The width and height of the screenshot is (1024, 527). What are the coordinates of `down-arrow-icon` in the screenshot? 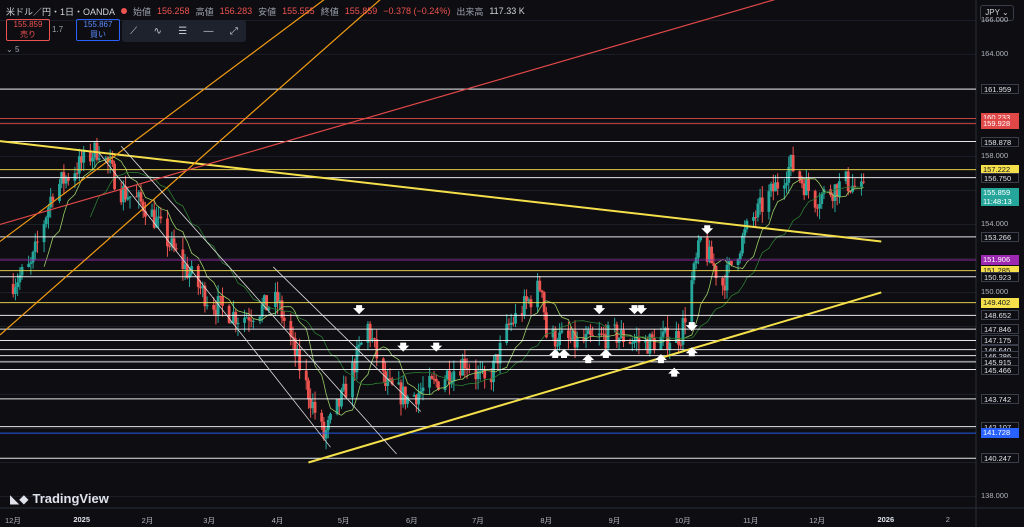 It's located at (436, 347).